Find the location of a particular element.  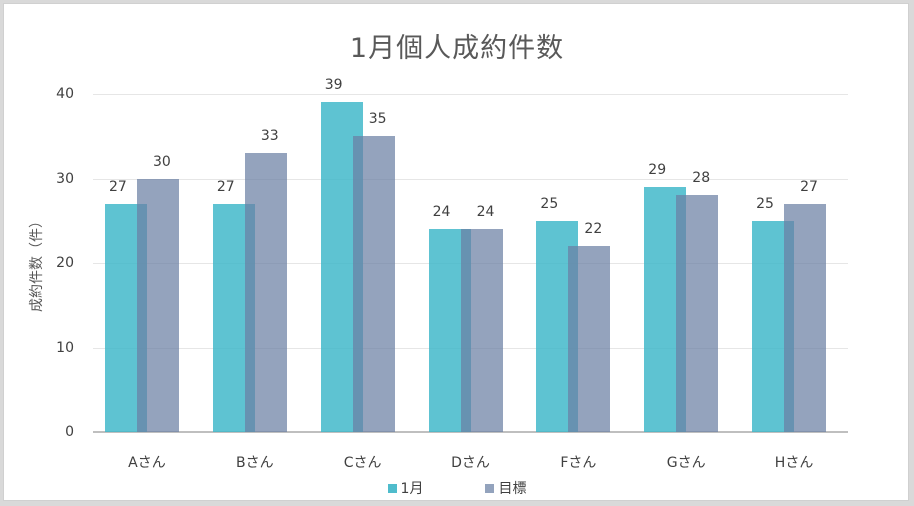

x-category-label: Fさん is located at coordinates (578, 463).